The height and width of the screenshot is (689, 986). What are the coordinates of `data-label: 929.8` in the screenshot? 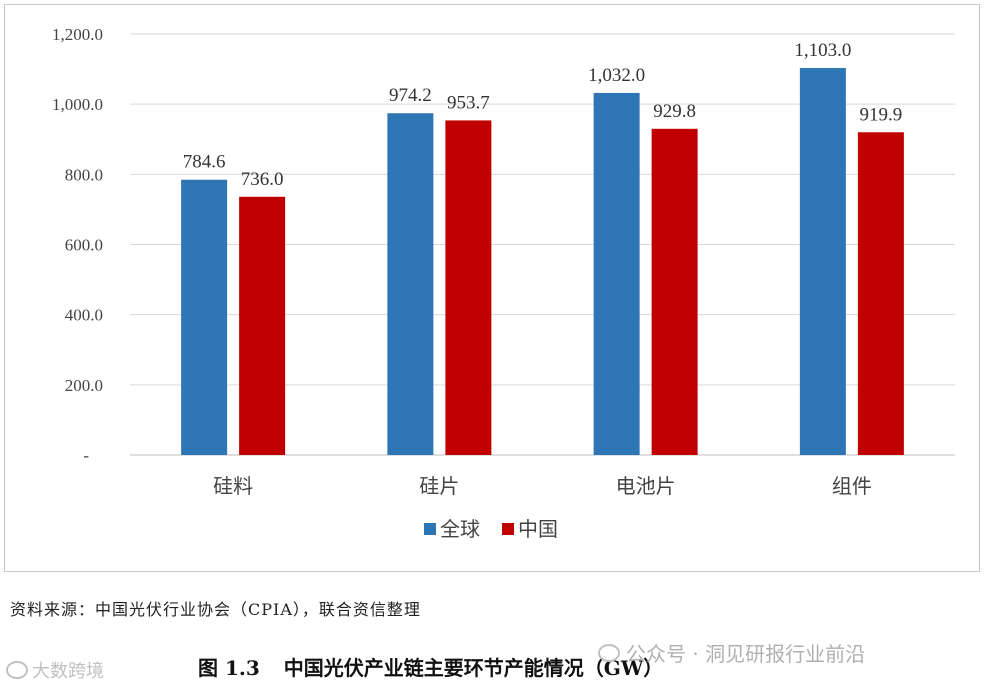 It's located at (674, 111).